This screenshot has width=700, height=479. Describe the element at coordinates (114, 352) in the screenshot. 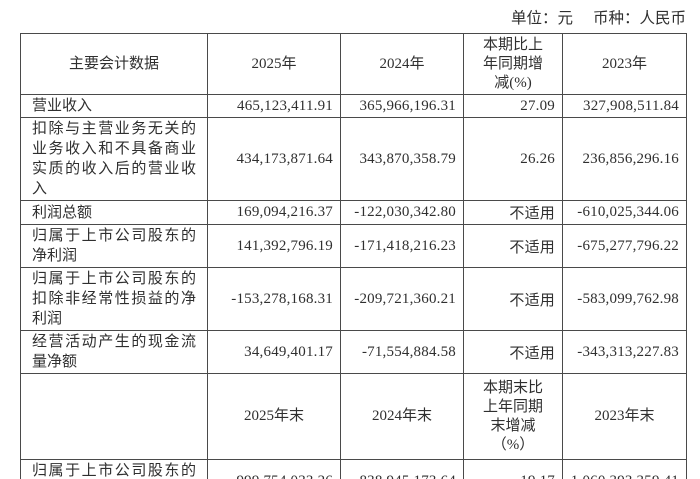

I see `row-label: 经营活动产生的现金流量净额` at that location.